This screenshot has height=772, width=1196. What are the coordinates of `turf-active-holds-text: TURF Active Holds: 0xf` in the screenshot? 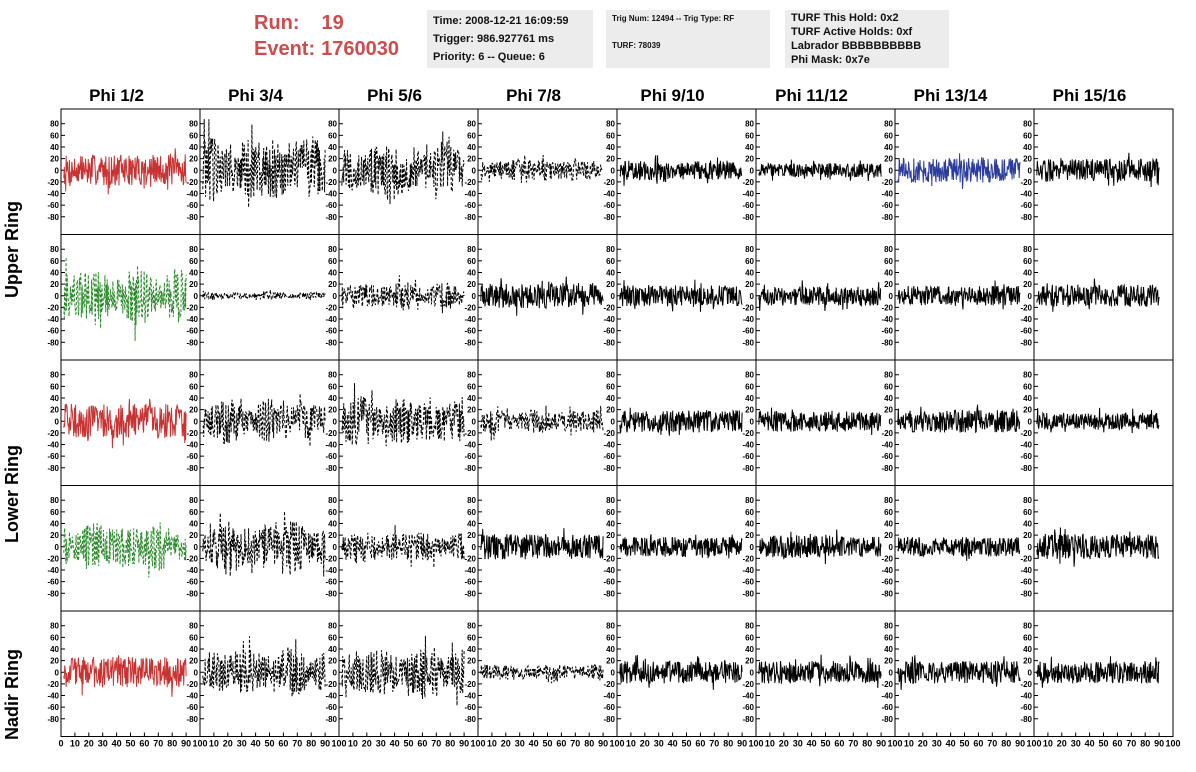 It's located at (852, 32).